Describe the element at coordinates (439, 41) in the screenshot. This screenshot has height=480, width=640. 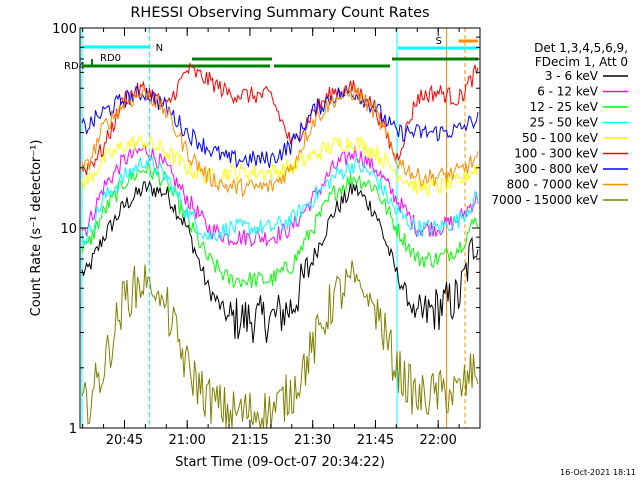
I see `saa-flag-label: S` at that location.